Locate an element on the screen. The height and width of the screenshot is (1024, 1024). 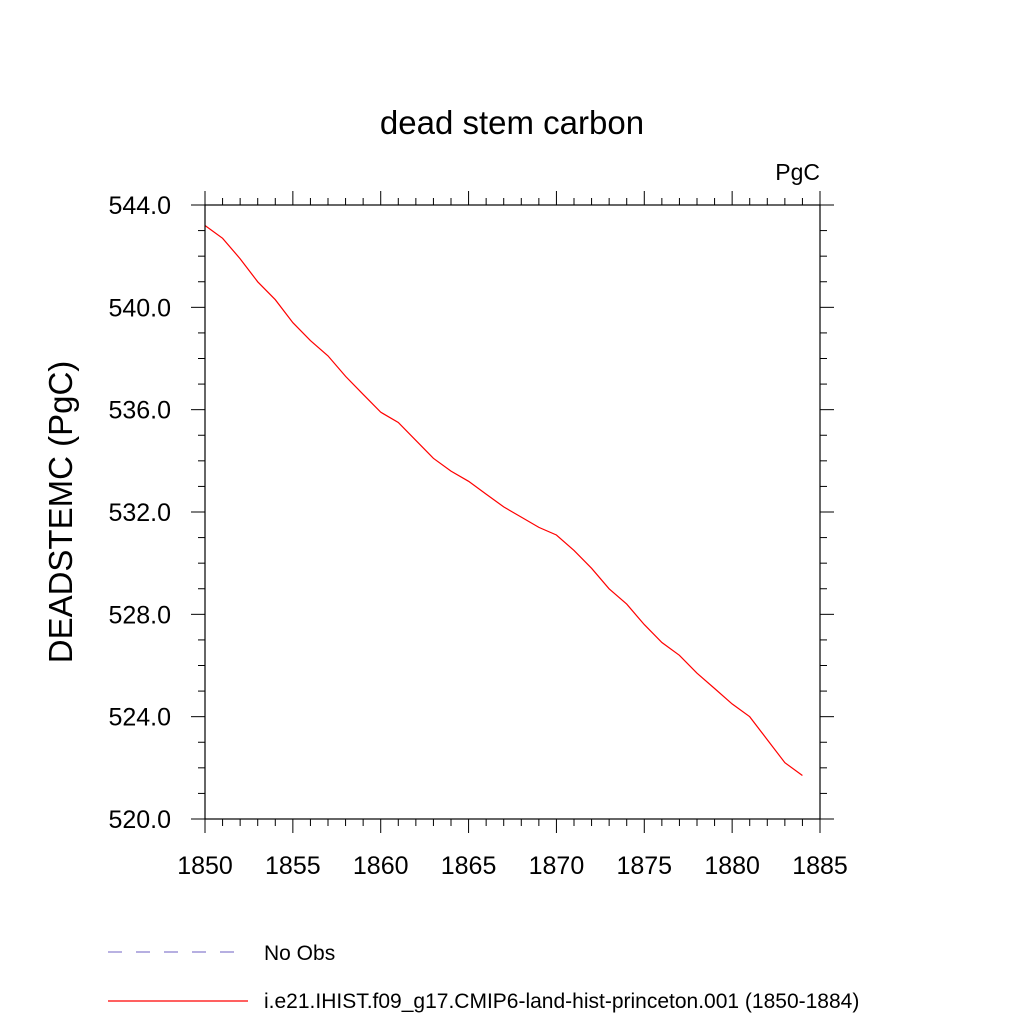
y-tick-label: 540.0 is located at coordinates (139, 308).